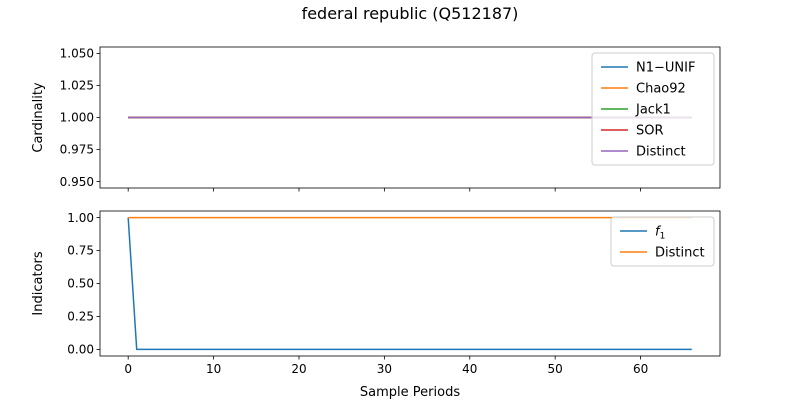  What do you see at coordinates (80, 350) in the screenshot?
I see `y-tick-label: 0.00` at bounding box center [80, 350].